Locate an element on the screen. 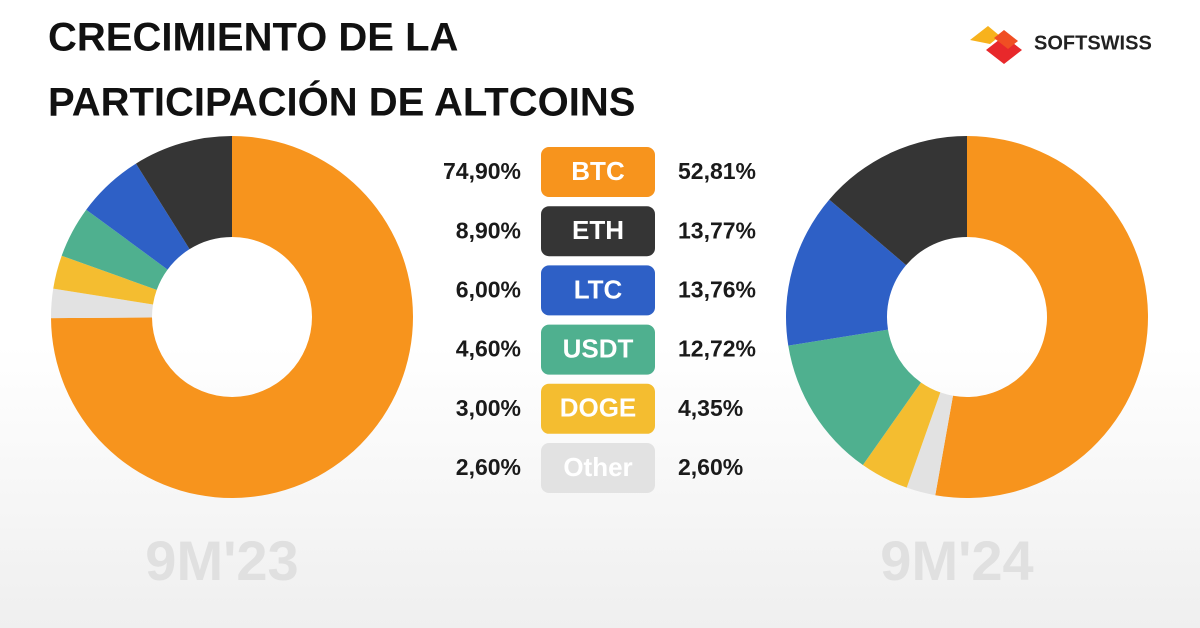 This screenshot has width=1200, height=628. value-label: 4,60% is located at coordinates (488, 349).